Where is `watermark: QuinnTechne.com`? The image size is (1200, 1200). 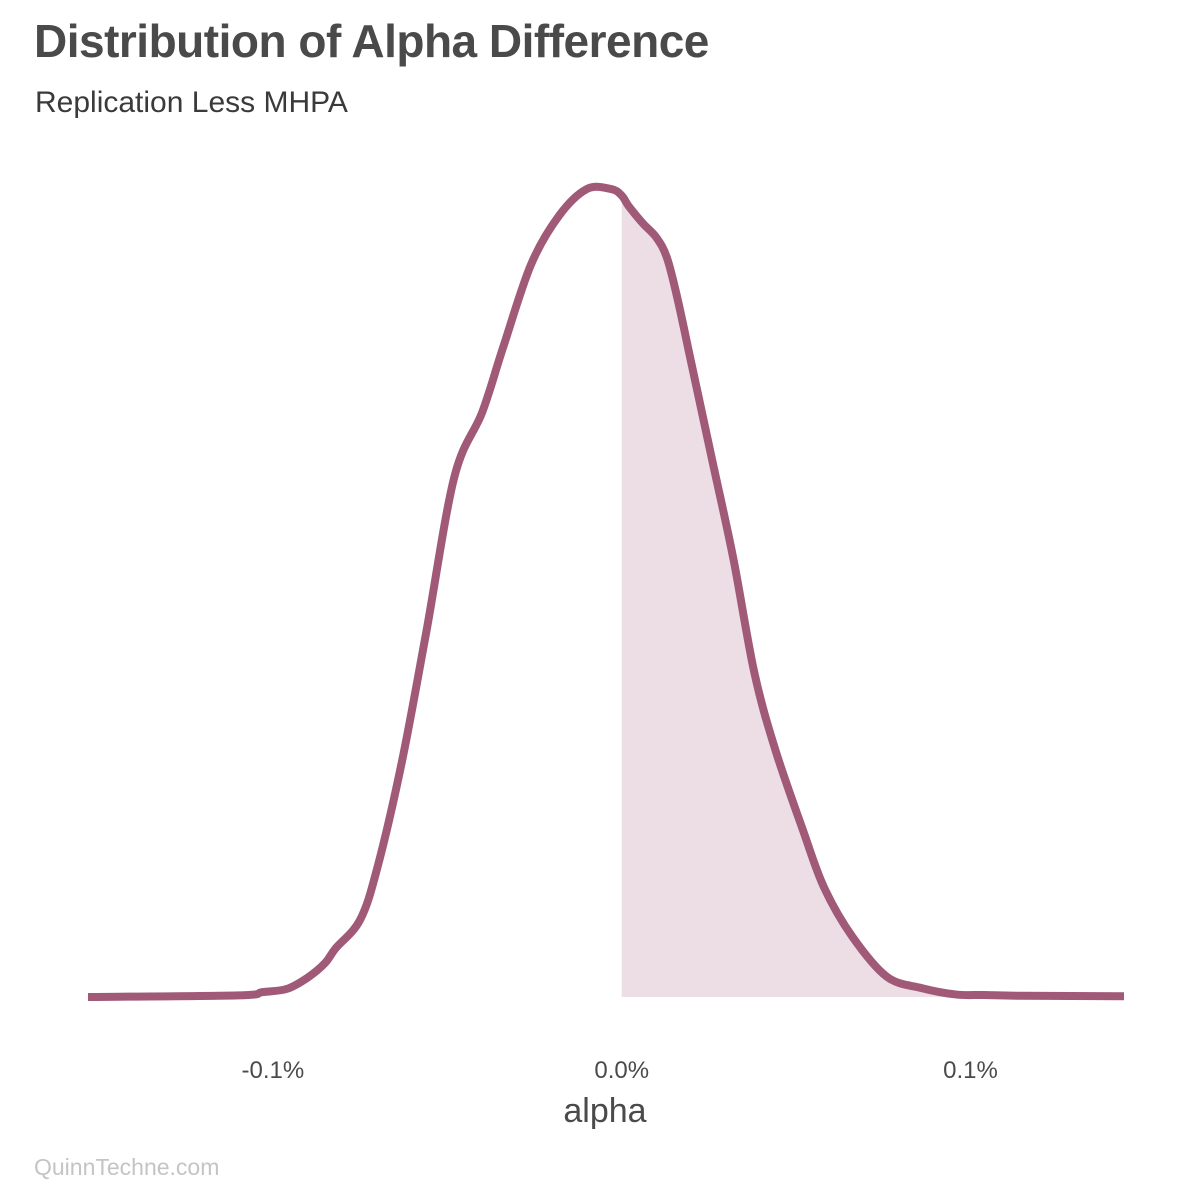
watermark: QuinnTechne.com is located at coordinates (127, 1167).